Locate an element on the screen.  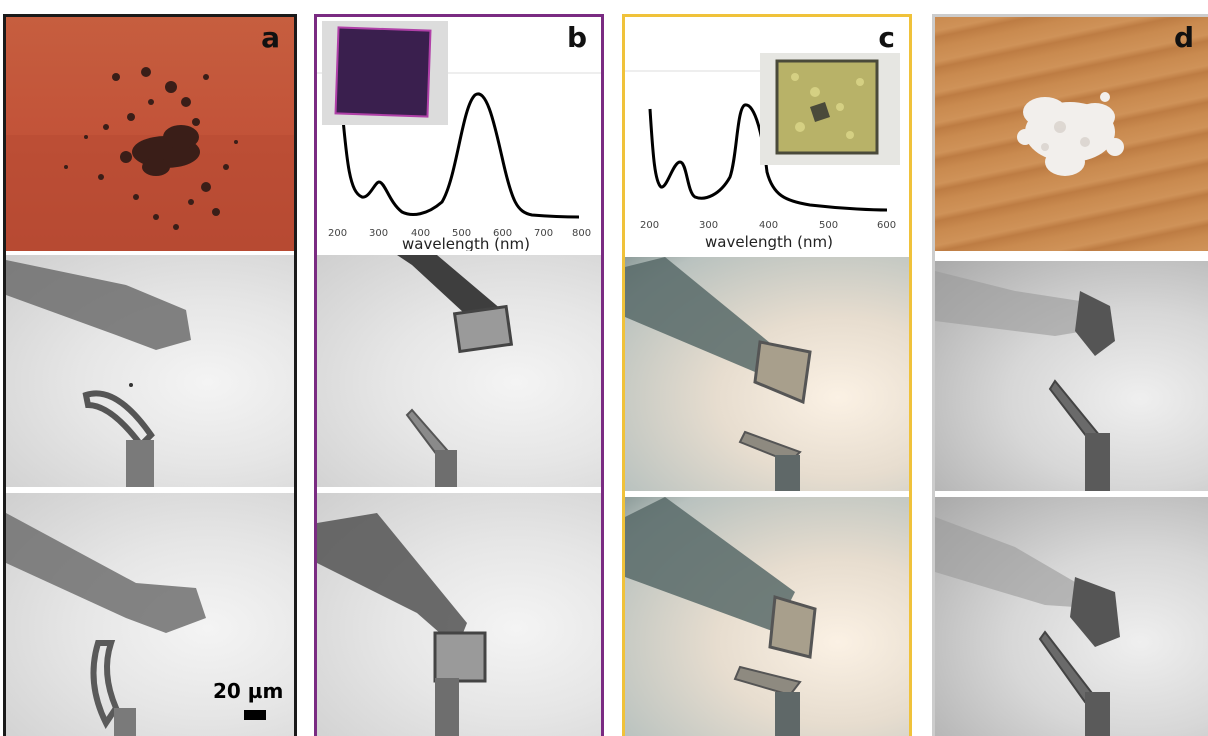
tick-label: 700 is located at coordinates (544, 233).